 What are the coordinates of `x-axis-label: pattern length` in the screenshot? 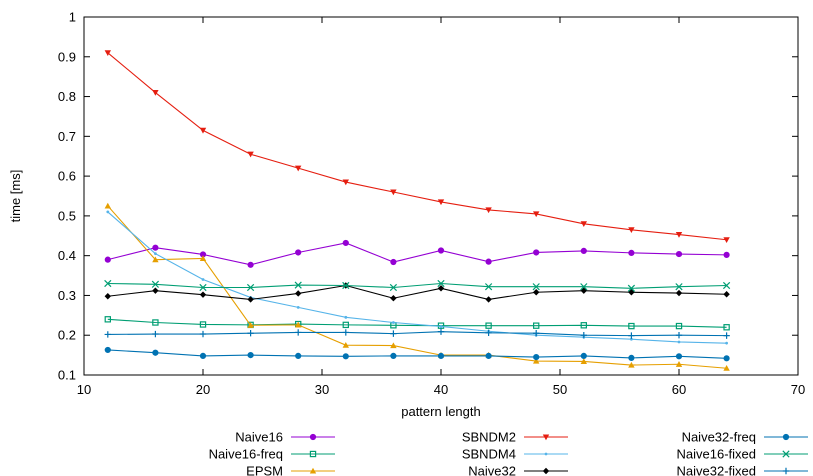 It's located at (441, 411).